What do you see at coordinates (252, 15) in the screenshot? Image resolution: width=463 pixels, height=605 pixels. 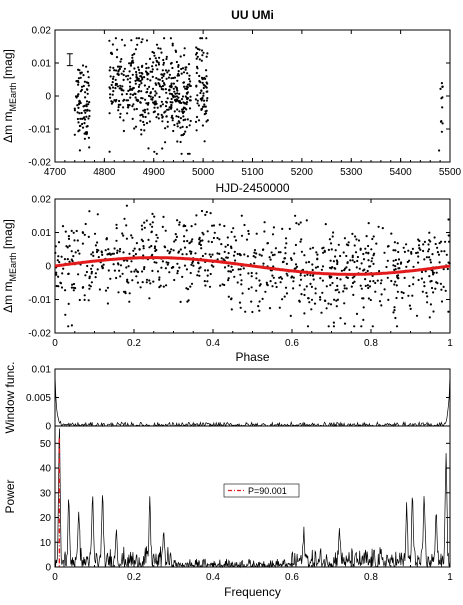 I see `timeseries-title: UU UMi` at bounding box center [252, 15].